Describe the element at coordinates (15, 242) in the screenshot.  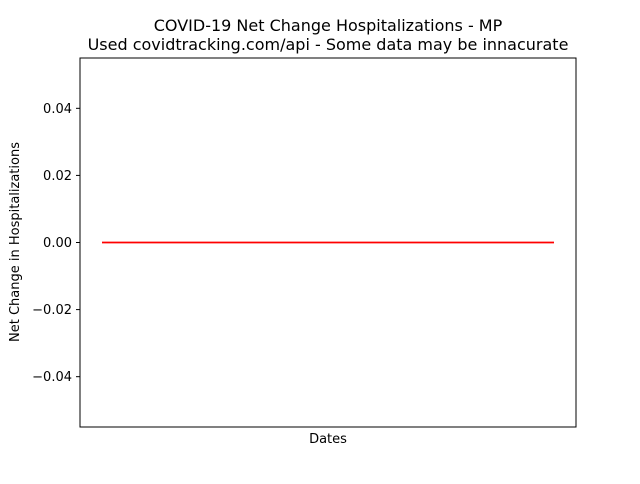
I see `y-axis-label: Net Change in Hospitalizations` at that location.